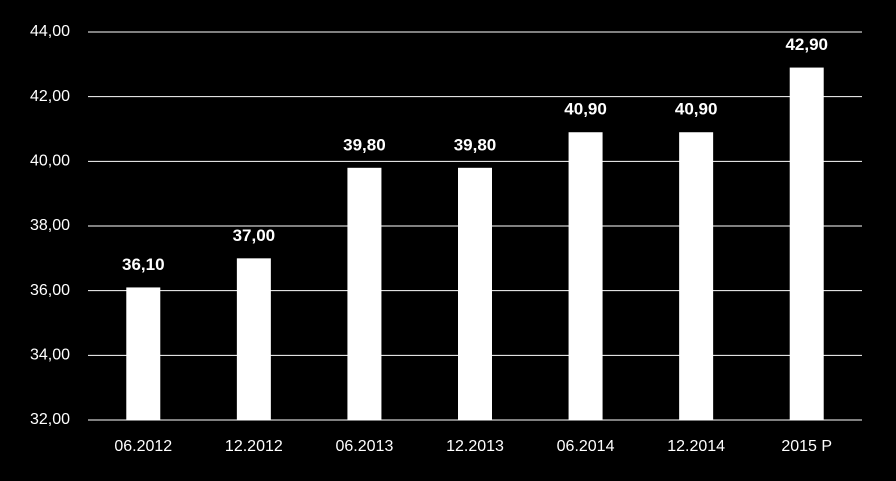  What do you see at coordinates (586, 446) in the screenshot?
I see `x-tick-label: 06.2014` at bounding box center [586, 446].